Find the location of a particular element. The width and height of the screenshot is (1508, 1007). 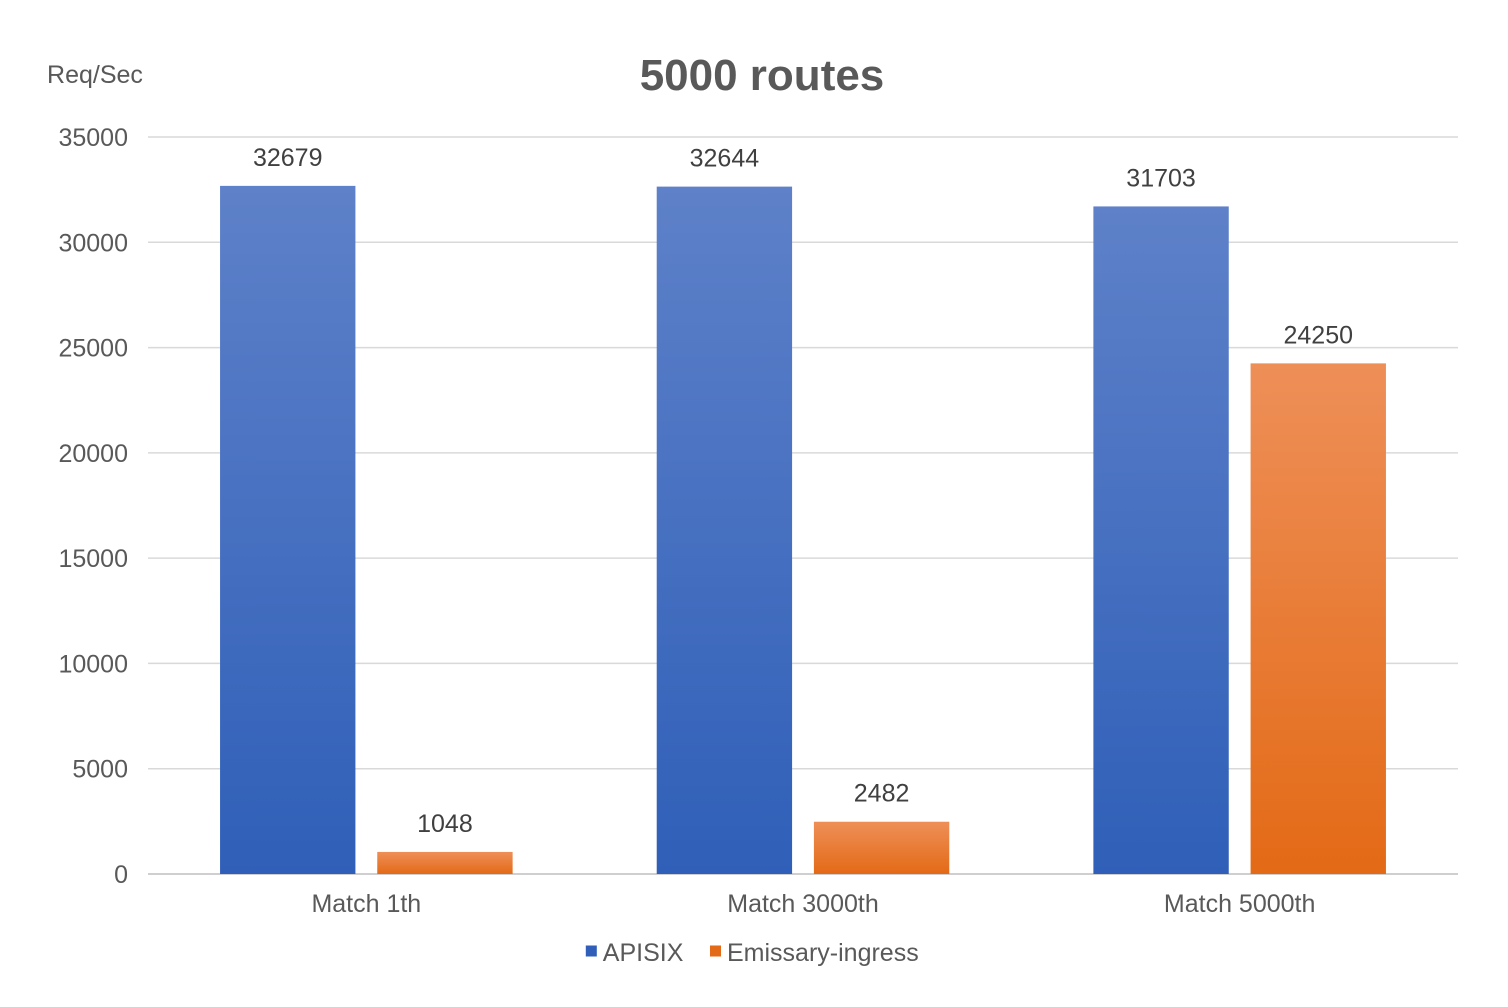

x-tick-label: Match 5000th is located at coordinates (1240, 904).